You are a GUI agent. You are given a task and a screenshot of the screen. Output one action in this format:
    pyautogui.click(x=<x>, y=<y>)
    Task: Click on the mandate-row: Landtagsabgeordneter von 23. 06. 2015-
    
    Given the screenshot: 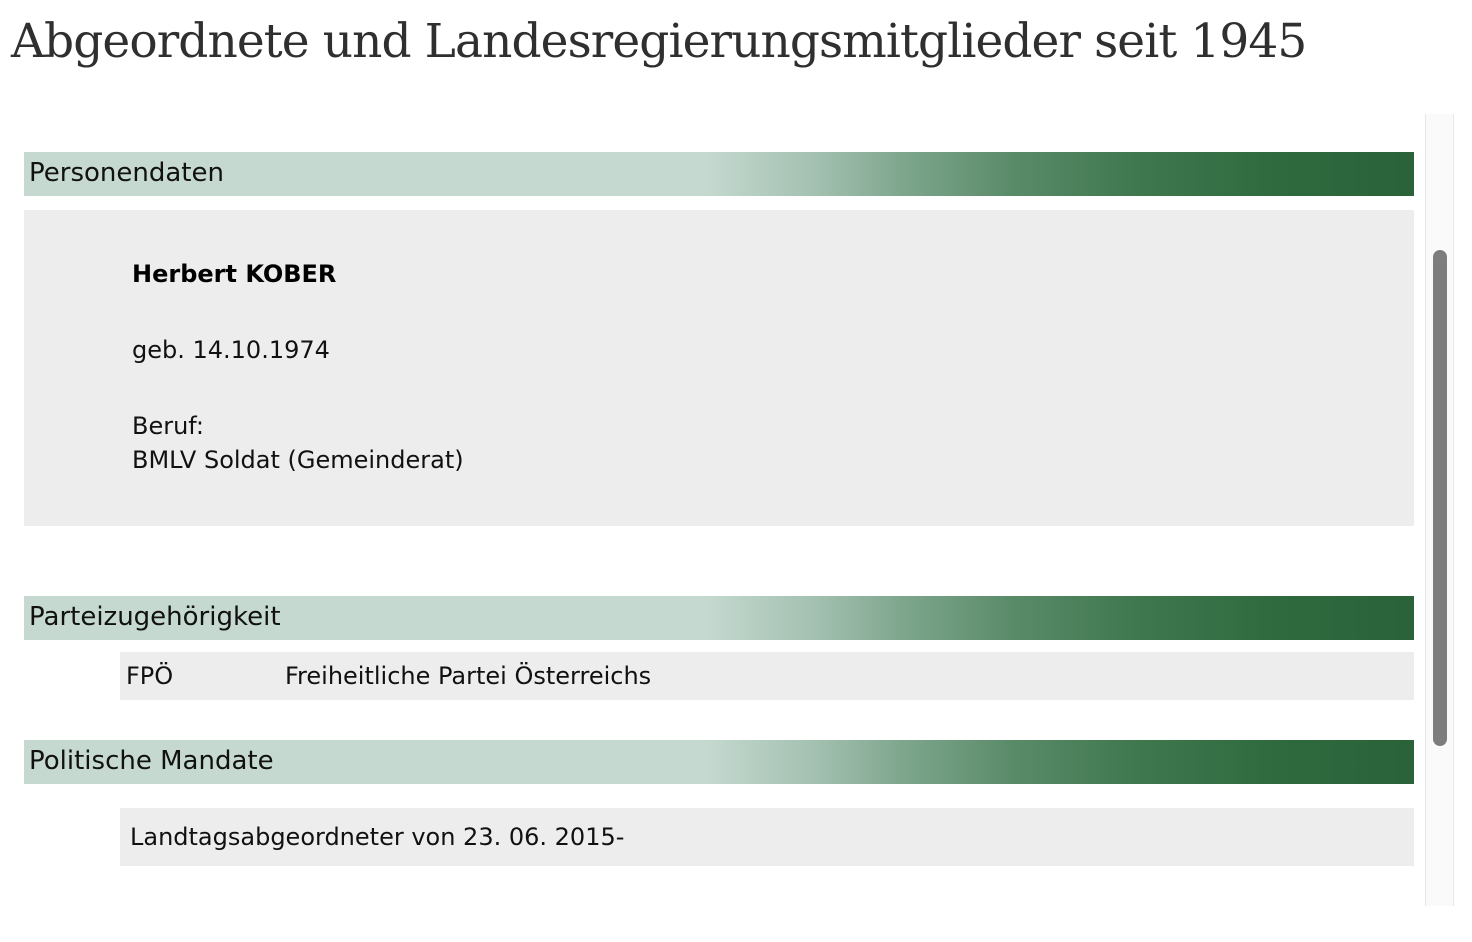 What is the action you would take?
    pyautogui.click(x=767, y=837)
    